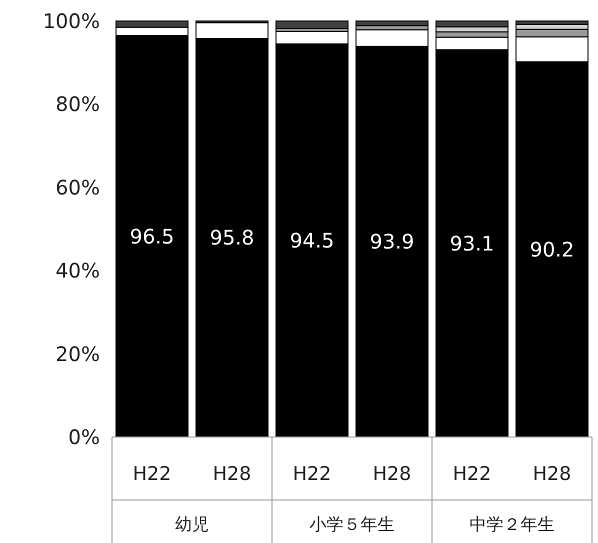  Describe the element at coordinates (512, 525) in the screenshot. I see `text: 中学２年生` at that location.